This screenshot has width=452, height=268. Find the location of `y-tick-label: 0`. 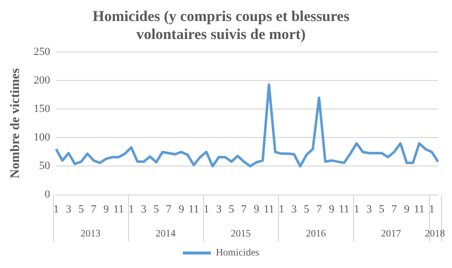

y-tick-label: 0 is located at coordinates (47, 194).